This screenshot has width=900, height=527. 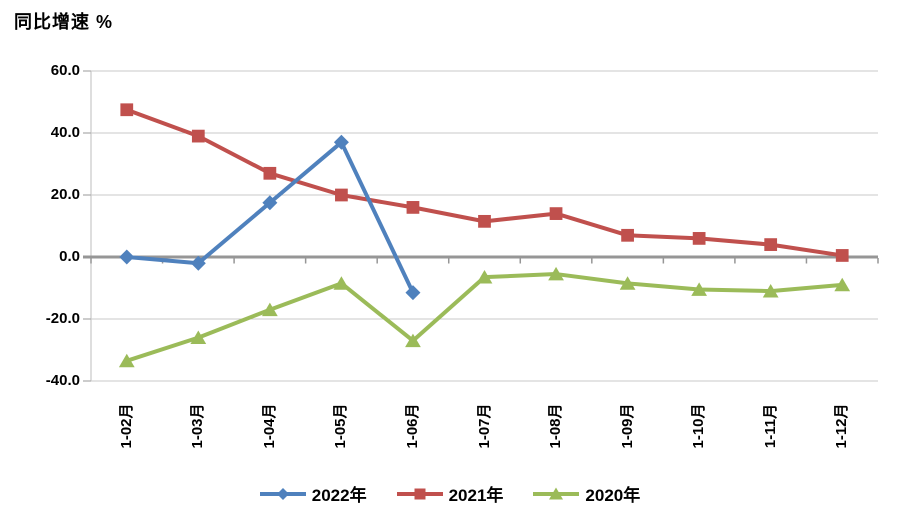 I want to click on series-2020年-marker-7, so click(x=627, y=283).